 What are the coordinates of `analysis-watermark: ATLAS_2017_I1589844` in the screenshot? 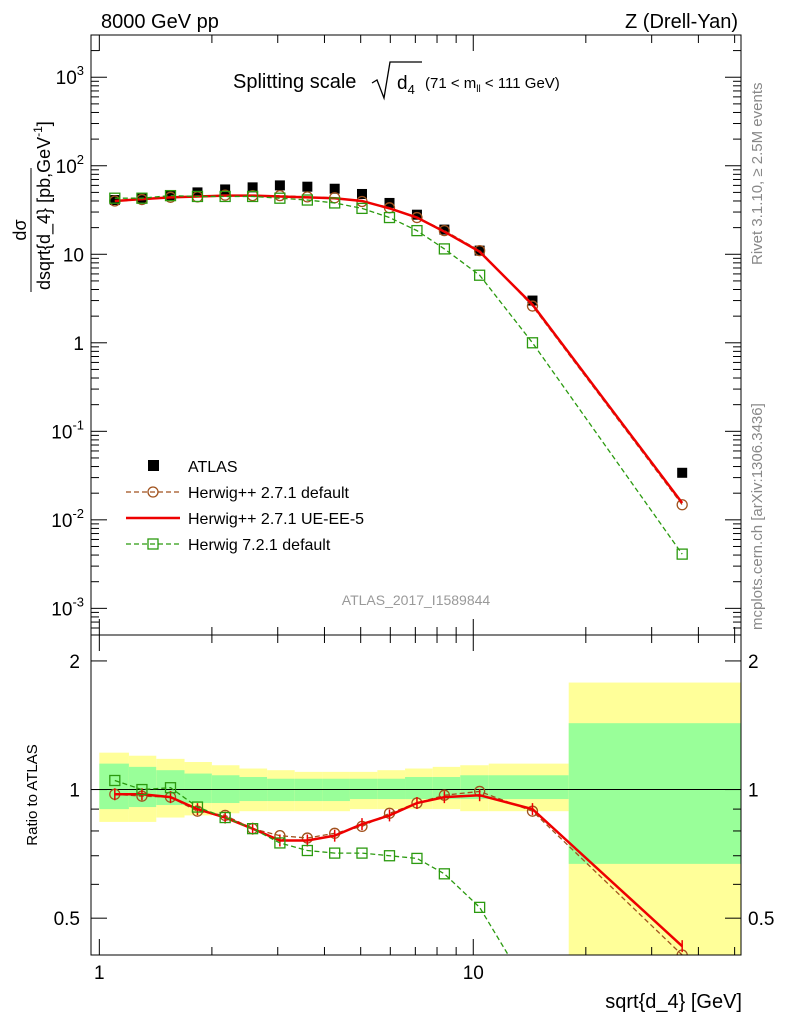 It's located at (416, 600).